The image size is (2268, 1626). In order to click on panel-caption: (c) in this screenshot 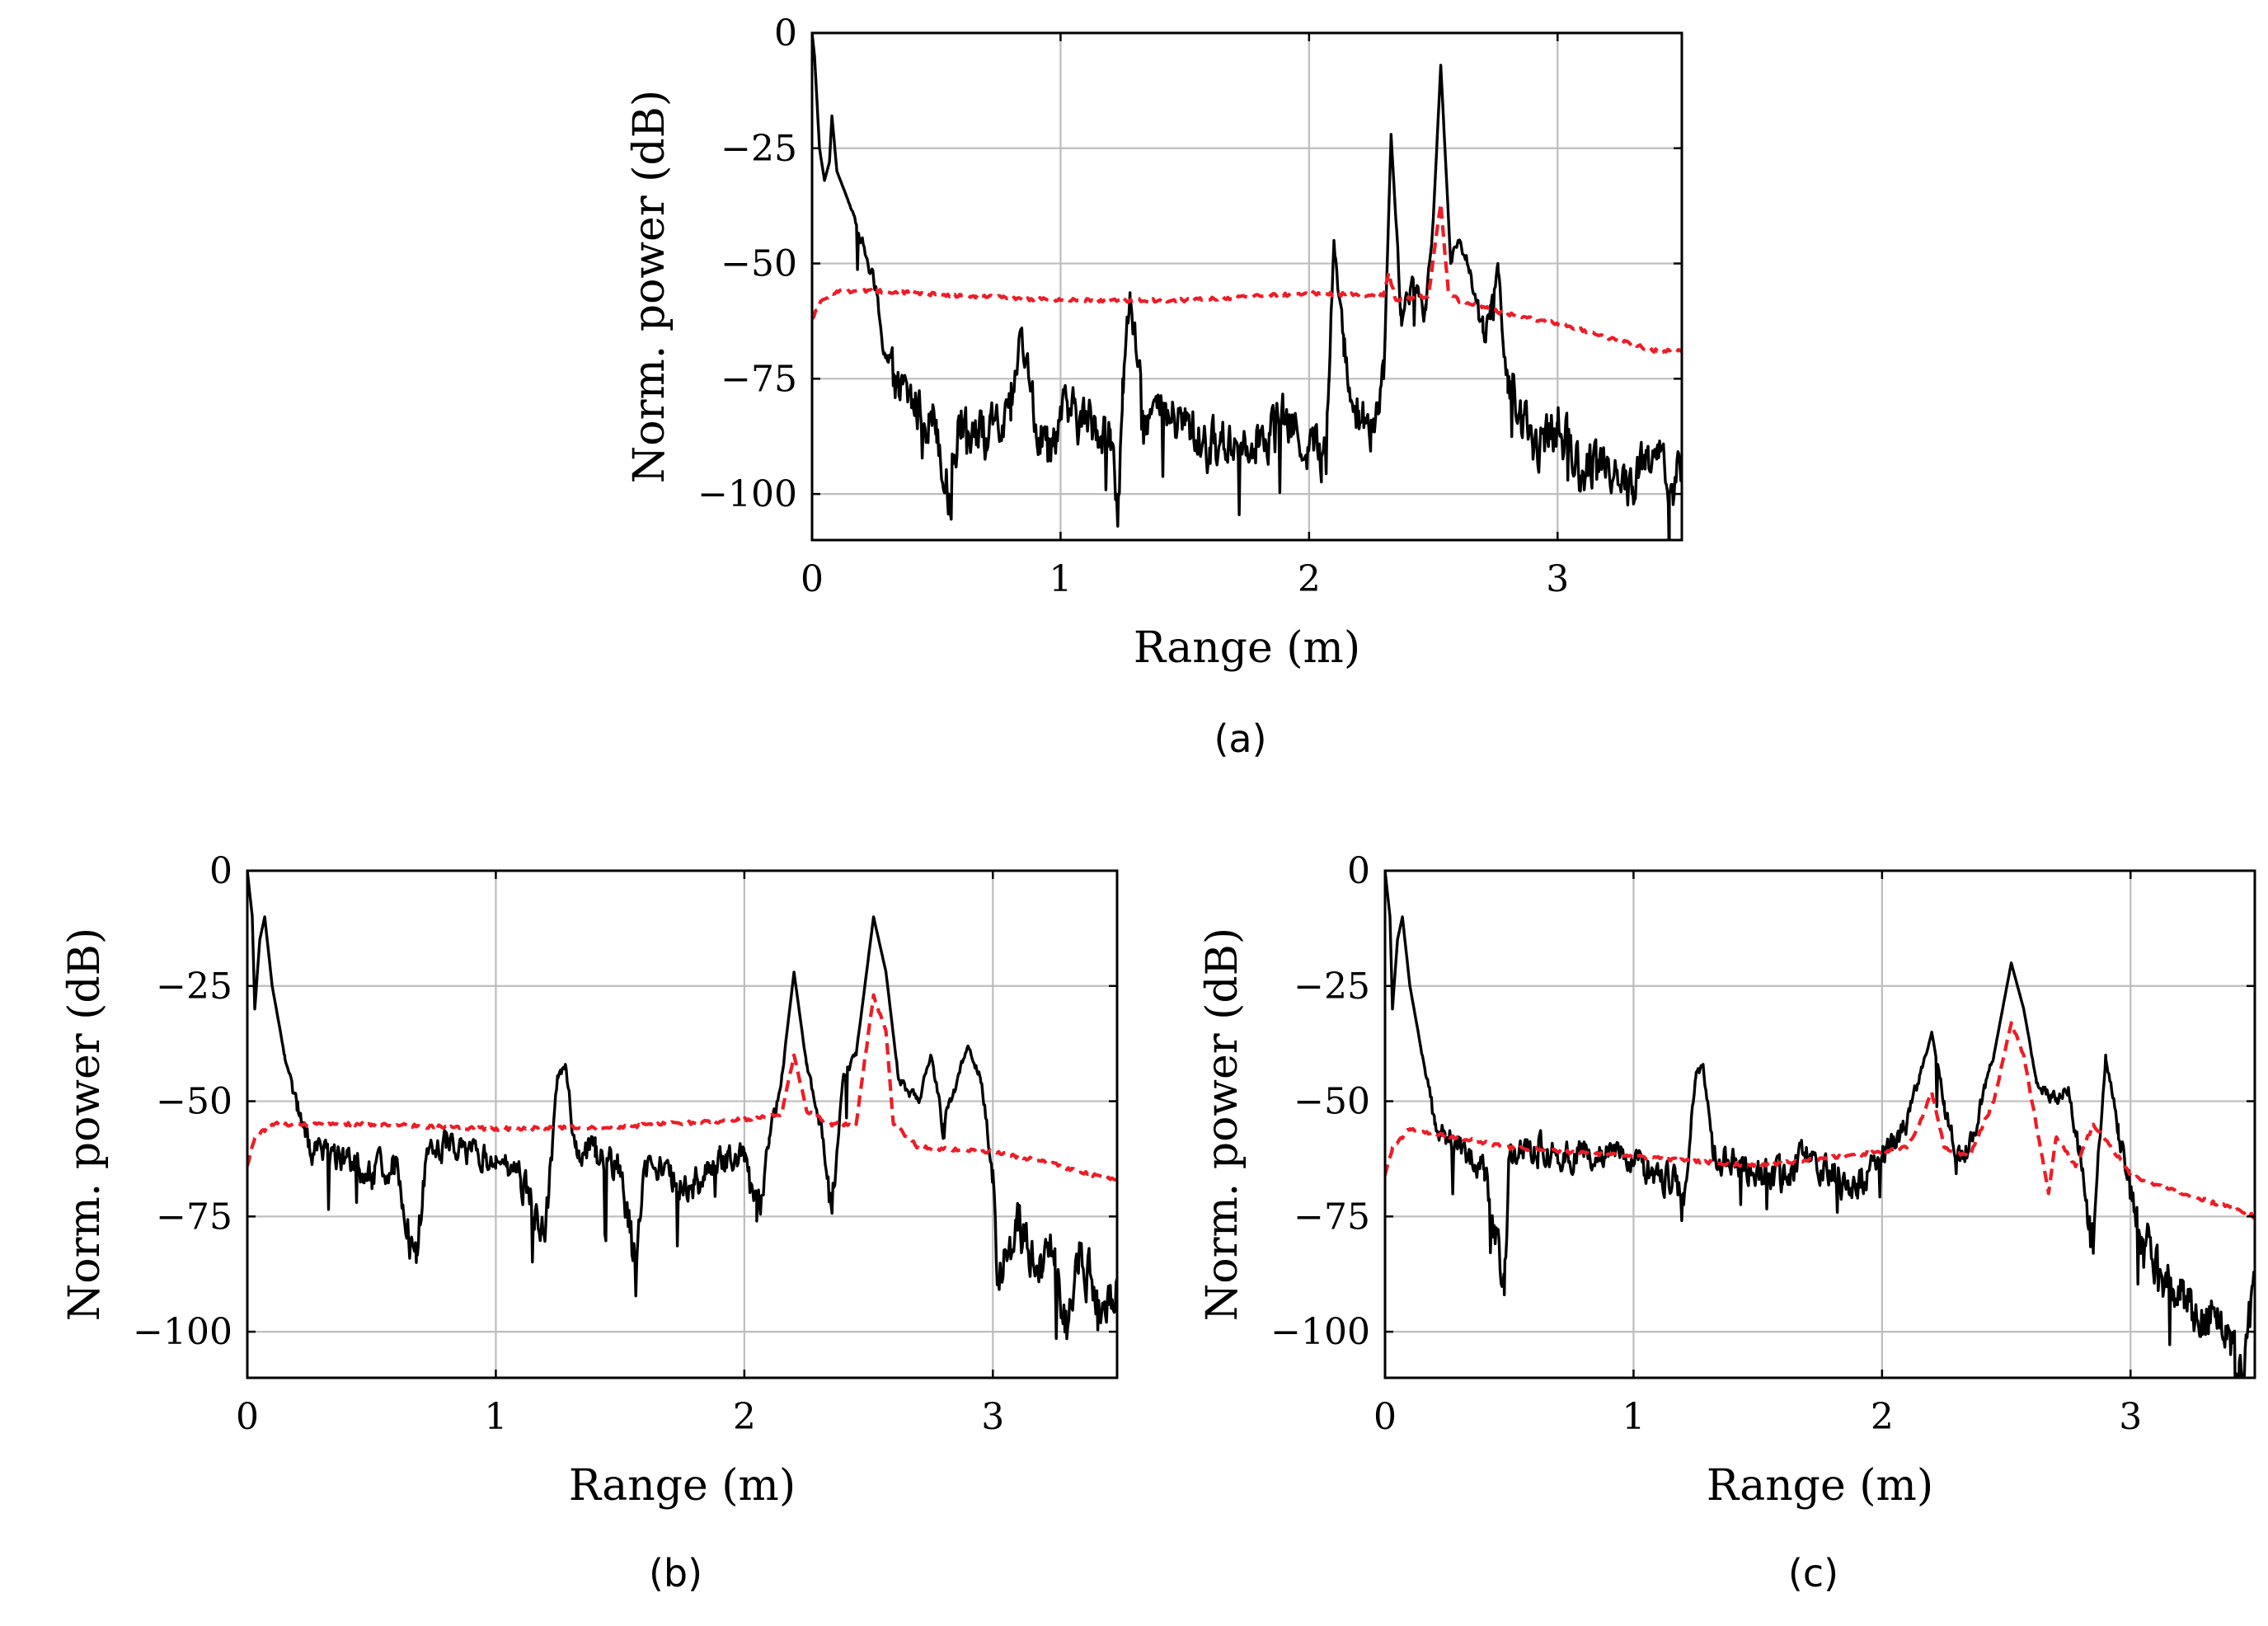, I will do `click(1813, 1573)`.